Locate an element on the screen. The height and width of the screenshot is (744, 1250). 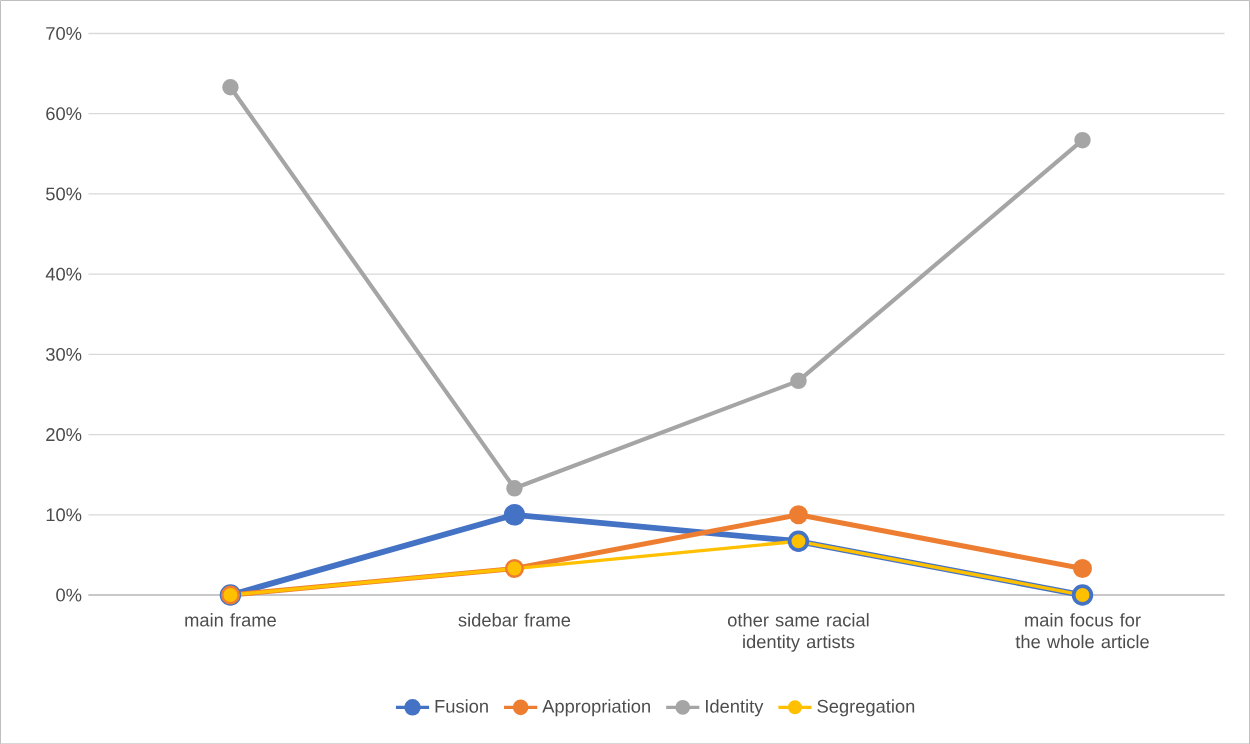
y-tick-label: 40% is located at coordinates (63, 274).